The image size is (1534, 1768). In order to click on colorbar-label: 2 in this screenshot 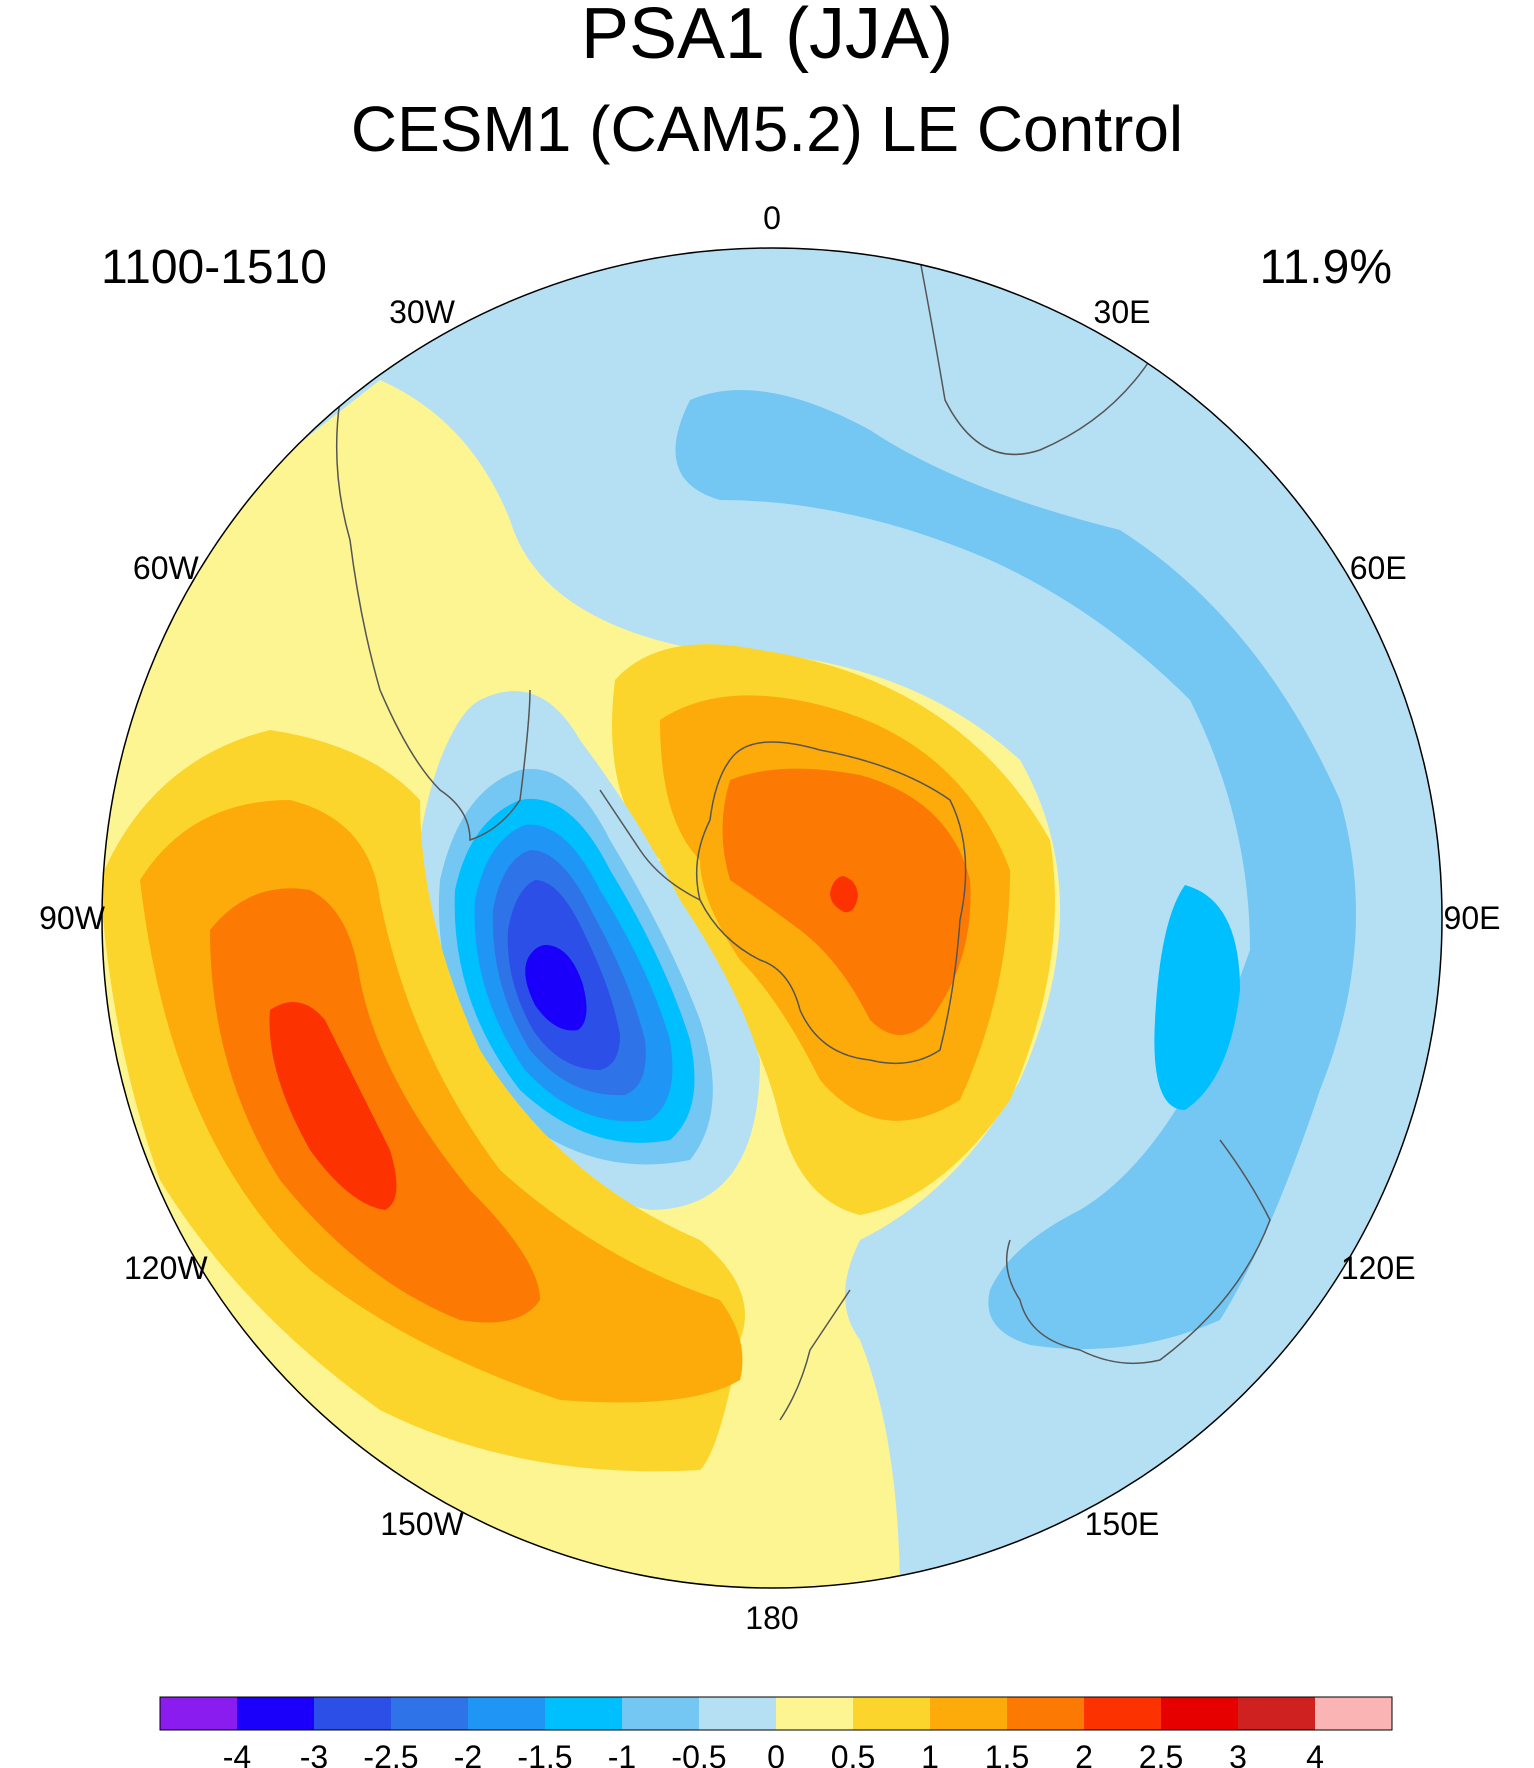, I will do `click(1084, 1753)`.